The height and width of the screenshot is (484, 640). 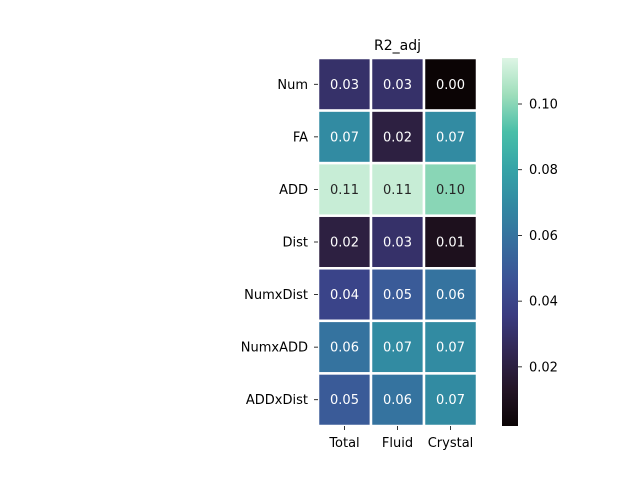 What do you see at coordinates (343, 443) in the screenshot?
I see `x-tick-label: Total` at bounding box center [343, 443].